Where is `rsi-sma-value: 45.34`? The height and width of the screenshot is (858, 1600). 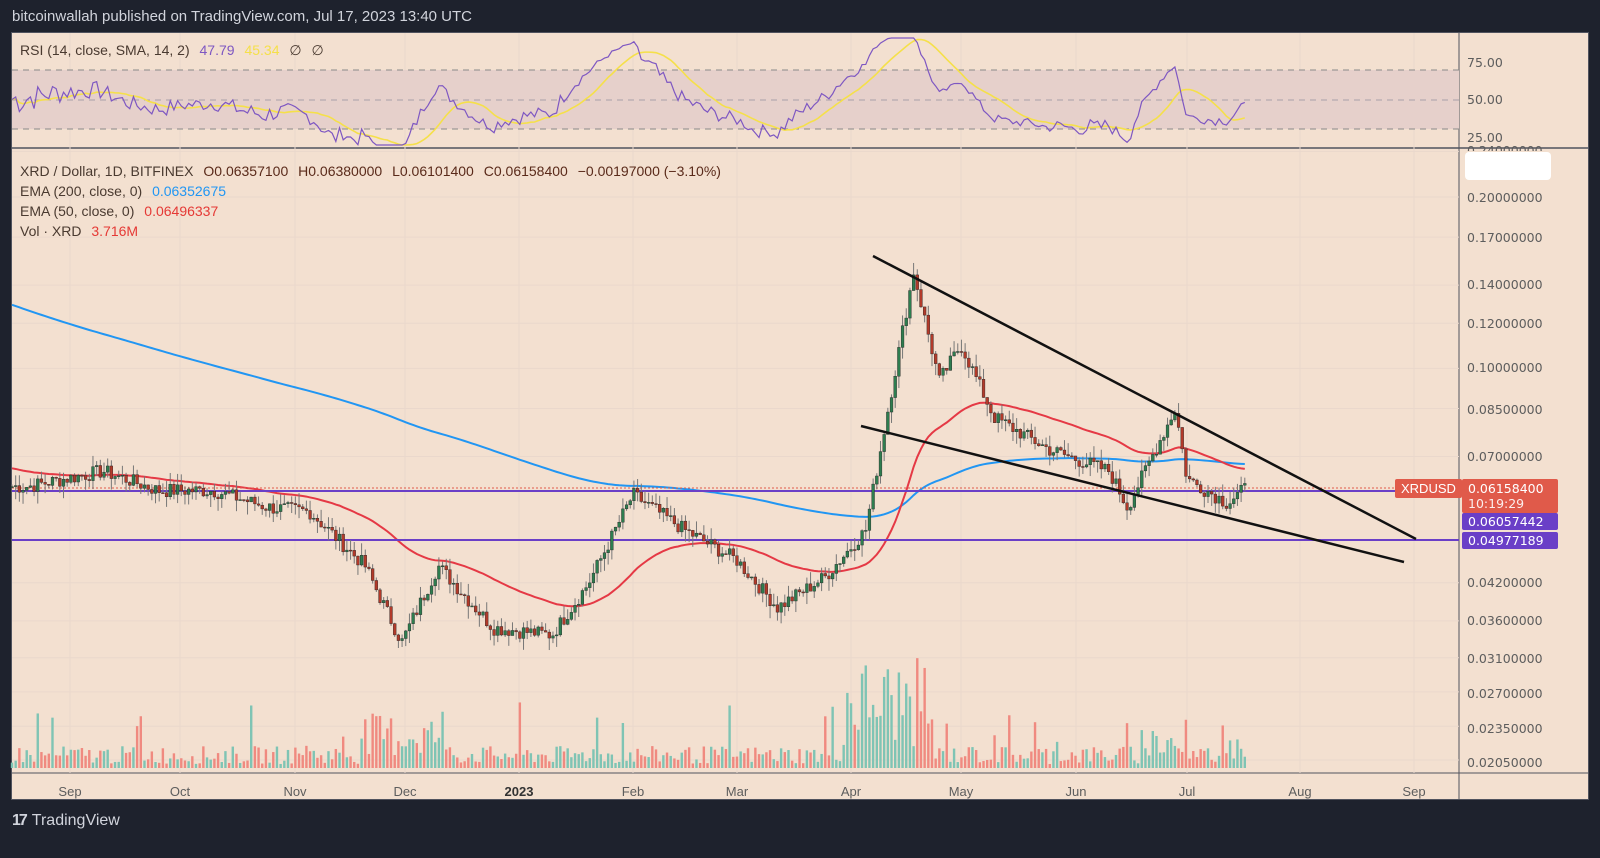
rsi-sma-value: 45.34 is located at coordinates (262, 50).